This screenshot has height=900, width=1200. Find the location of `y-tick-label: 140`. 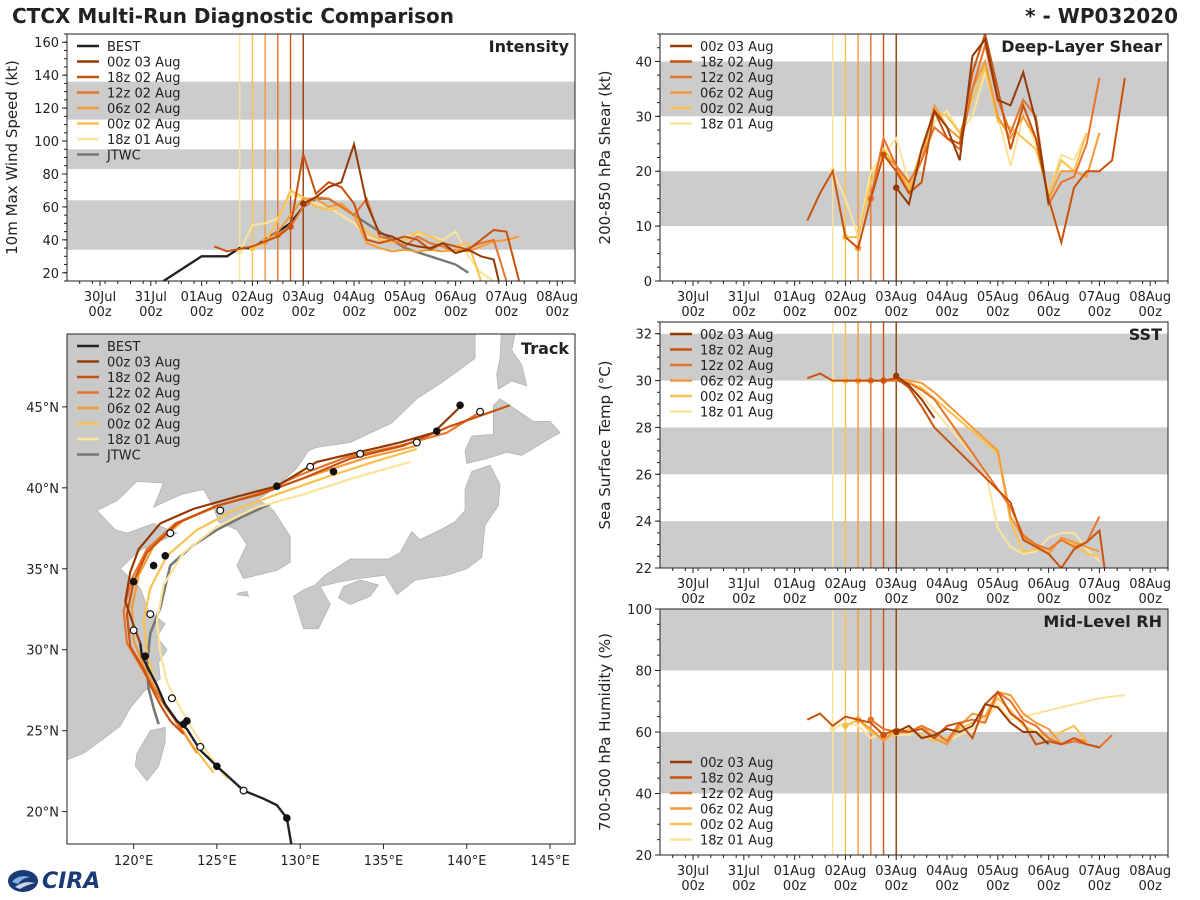

y-tick-label: 140 is located at coordinates (46, 76).